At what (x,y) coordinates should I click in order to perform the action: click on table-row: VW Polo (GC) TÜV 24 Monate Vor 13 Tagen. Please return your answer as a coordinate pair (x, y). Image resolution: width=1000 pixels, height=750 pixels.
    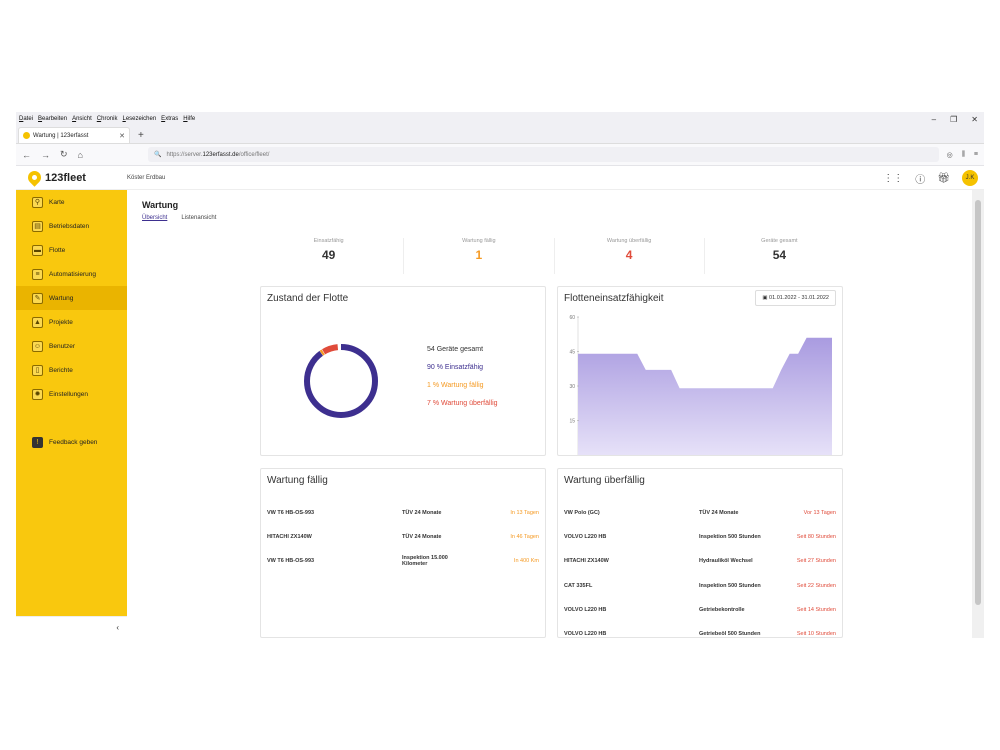
    Looking at the image, I should click on (700, 513).